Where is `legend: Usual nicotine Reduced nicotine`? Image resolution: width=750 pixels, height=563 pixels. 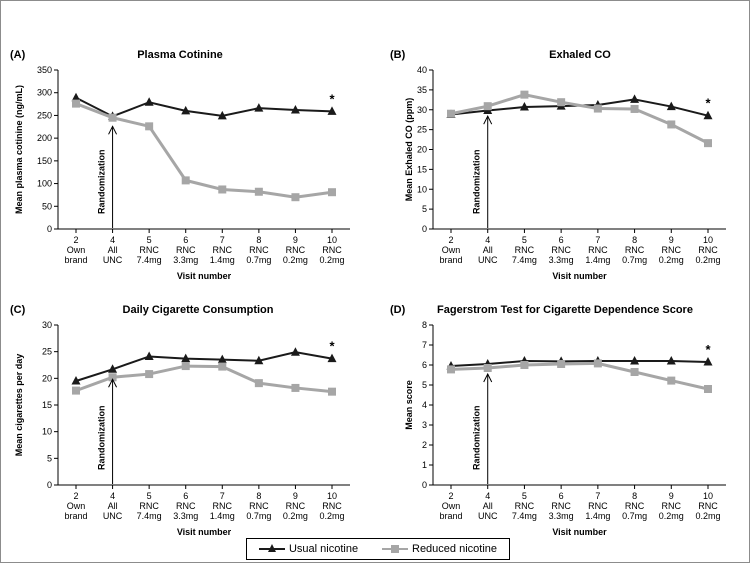 legend: Usual nicotine Reduced nicotine is located at coordinates (378, 549).